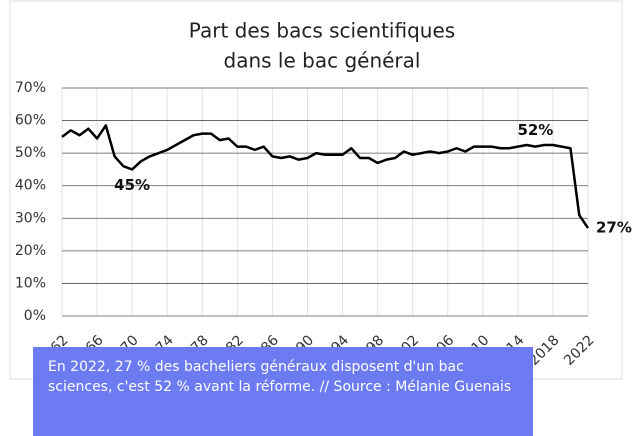  I want to click on y-tick-label: 30%, so click(30, 218).